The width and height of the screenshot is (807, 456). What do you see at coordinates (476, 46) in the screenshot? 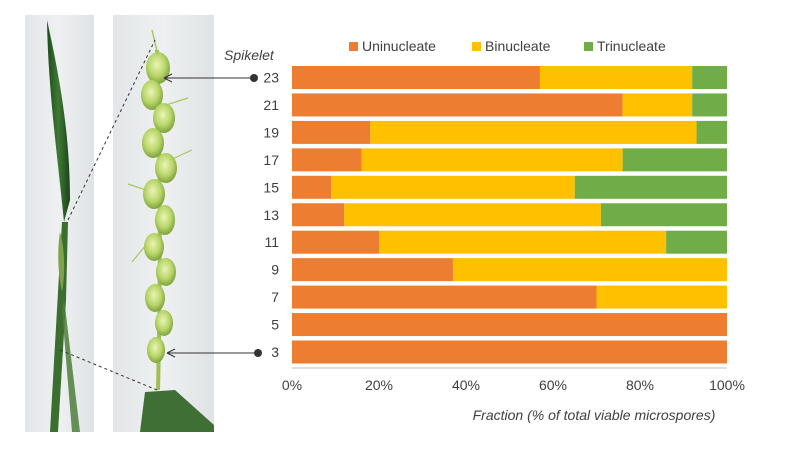
I see `legend-swatch-binucleate` at bounding box center [476, 46].